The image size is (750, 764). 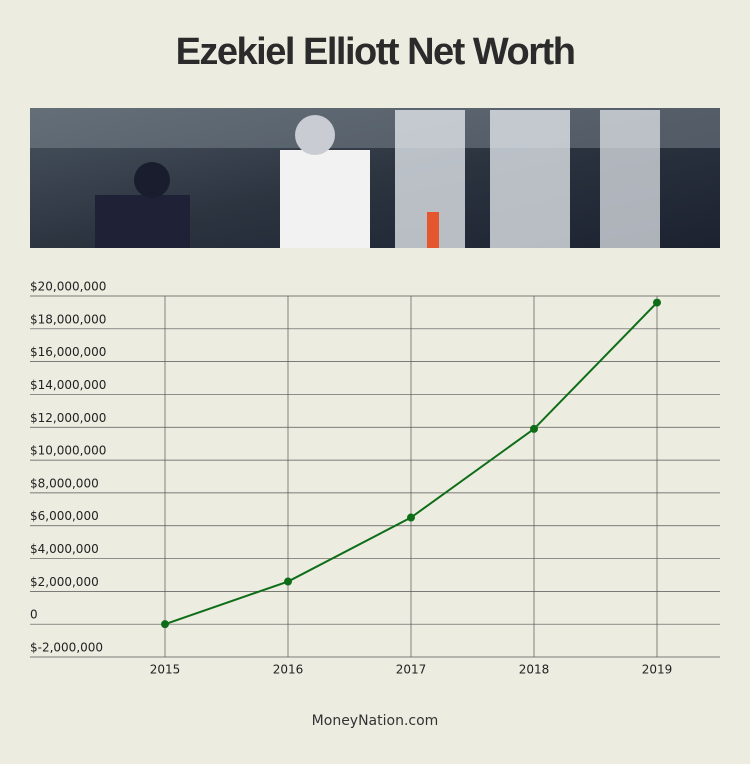 I want to click on x-tick-label: 2017, so click(x=411, y=670).